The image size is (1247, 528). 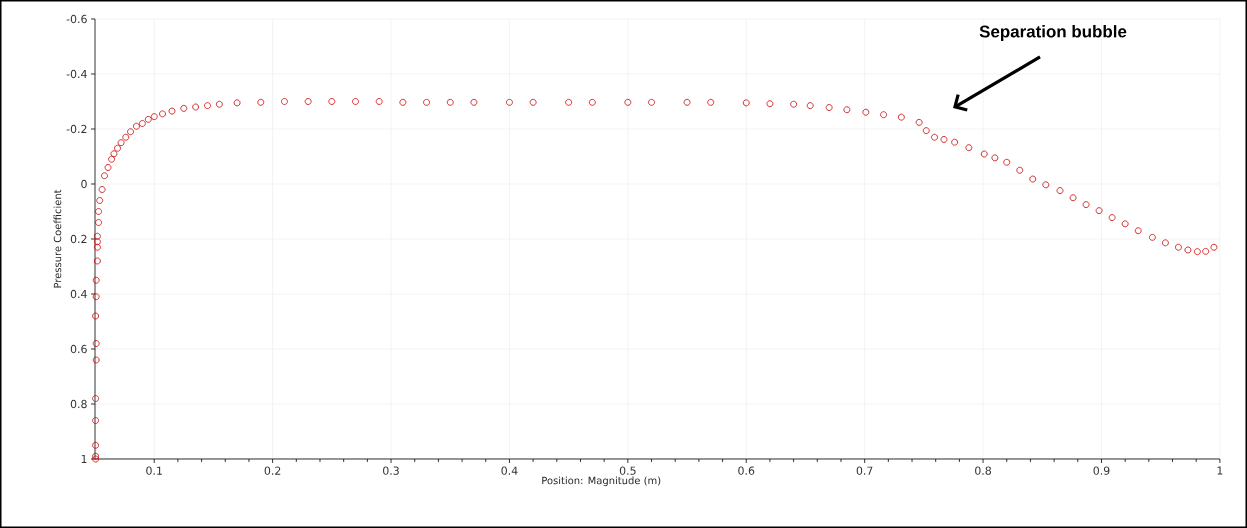 I want to click on x-tick-label: 0.7, so click(x=864, y=470).